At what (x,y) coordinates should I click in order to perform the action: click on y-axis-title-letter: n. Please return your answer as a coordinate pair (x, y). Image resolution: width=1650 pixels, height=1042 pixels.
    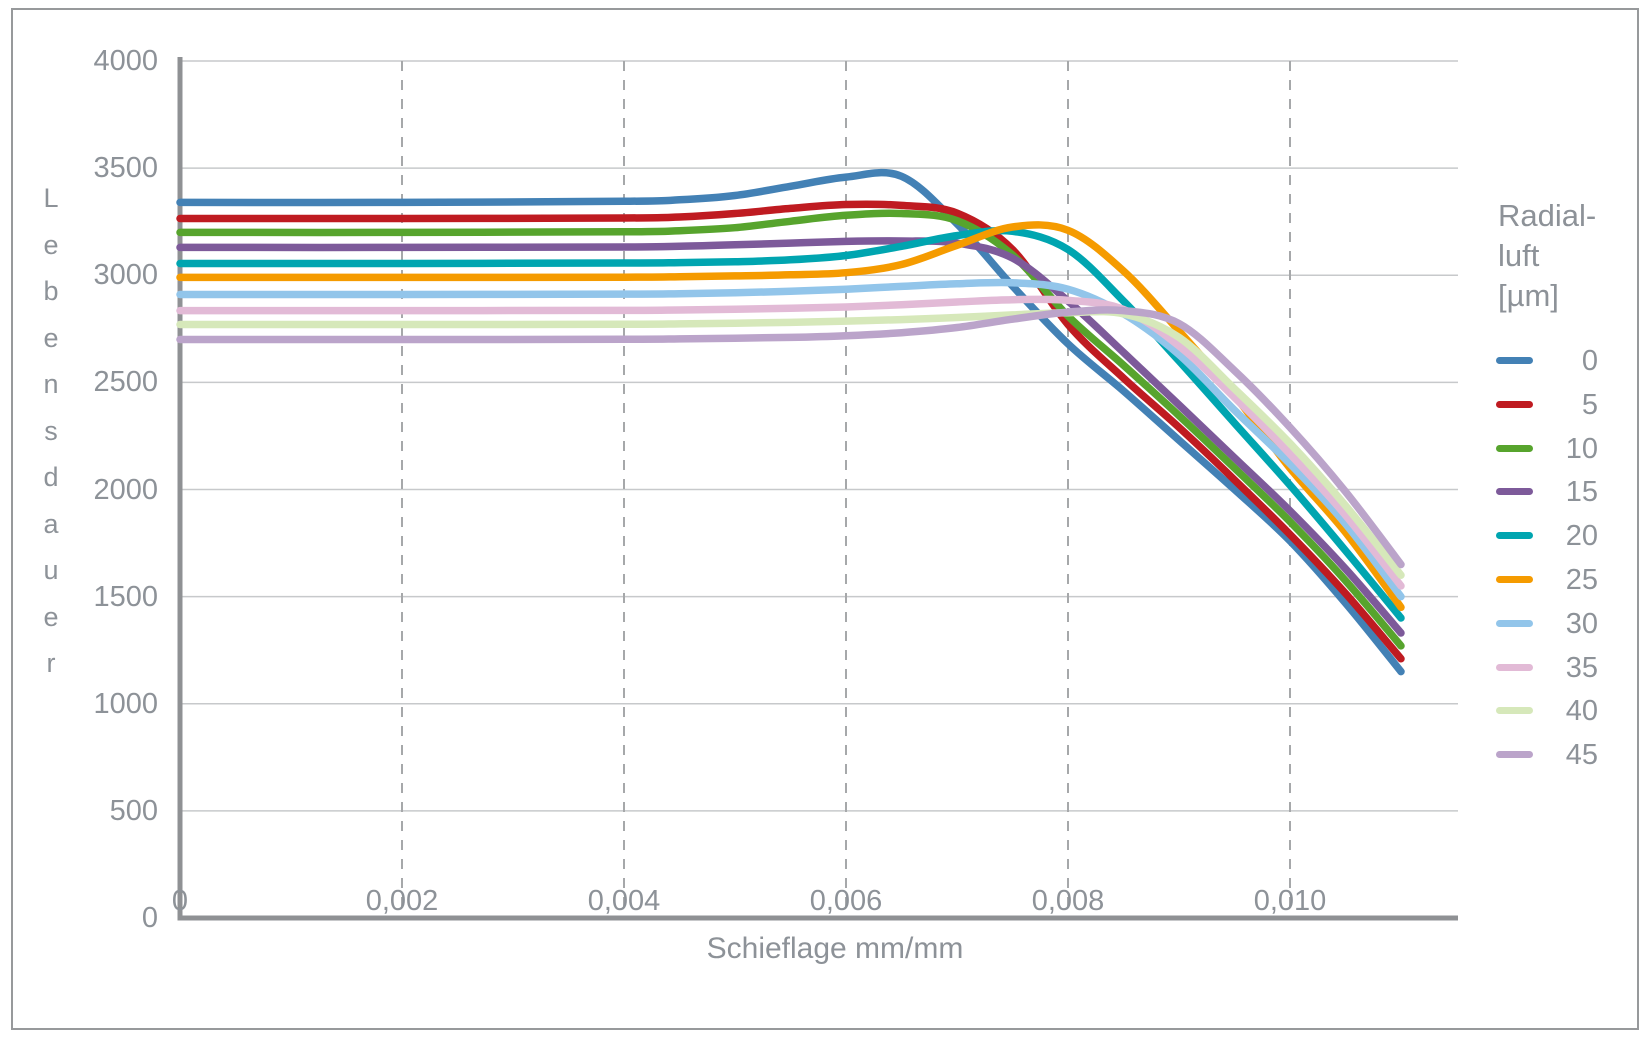
    Looking at the image, I should click on (51, 384).